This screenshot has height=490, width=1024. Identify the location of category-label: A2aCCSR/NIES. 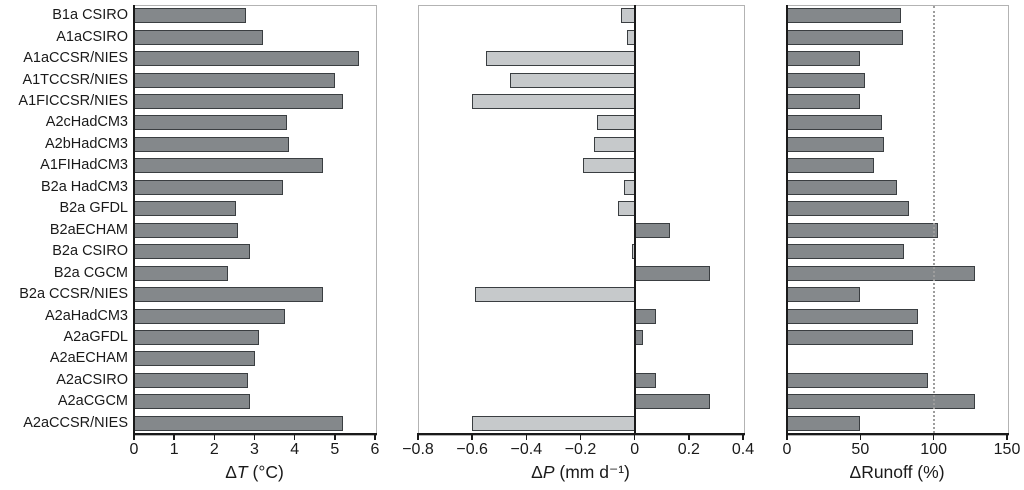
(75, 422).